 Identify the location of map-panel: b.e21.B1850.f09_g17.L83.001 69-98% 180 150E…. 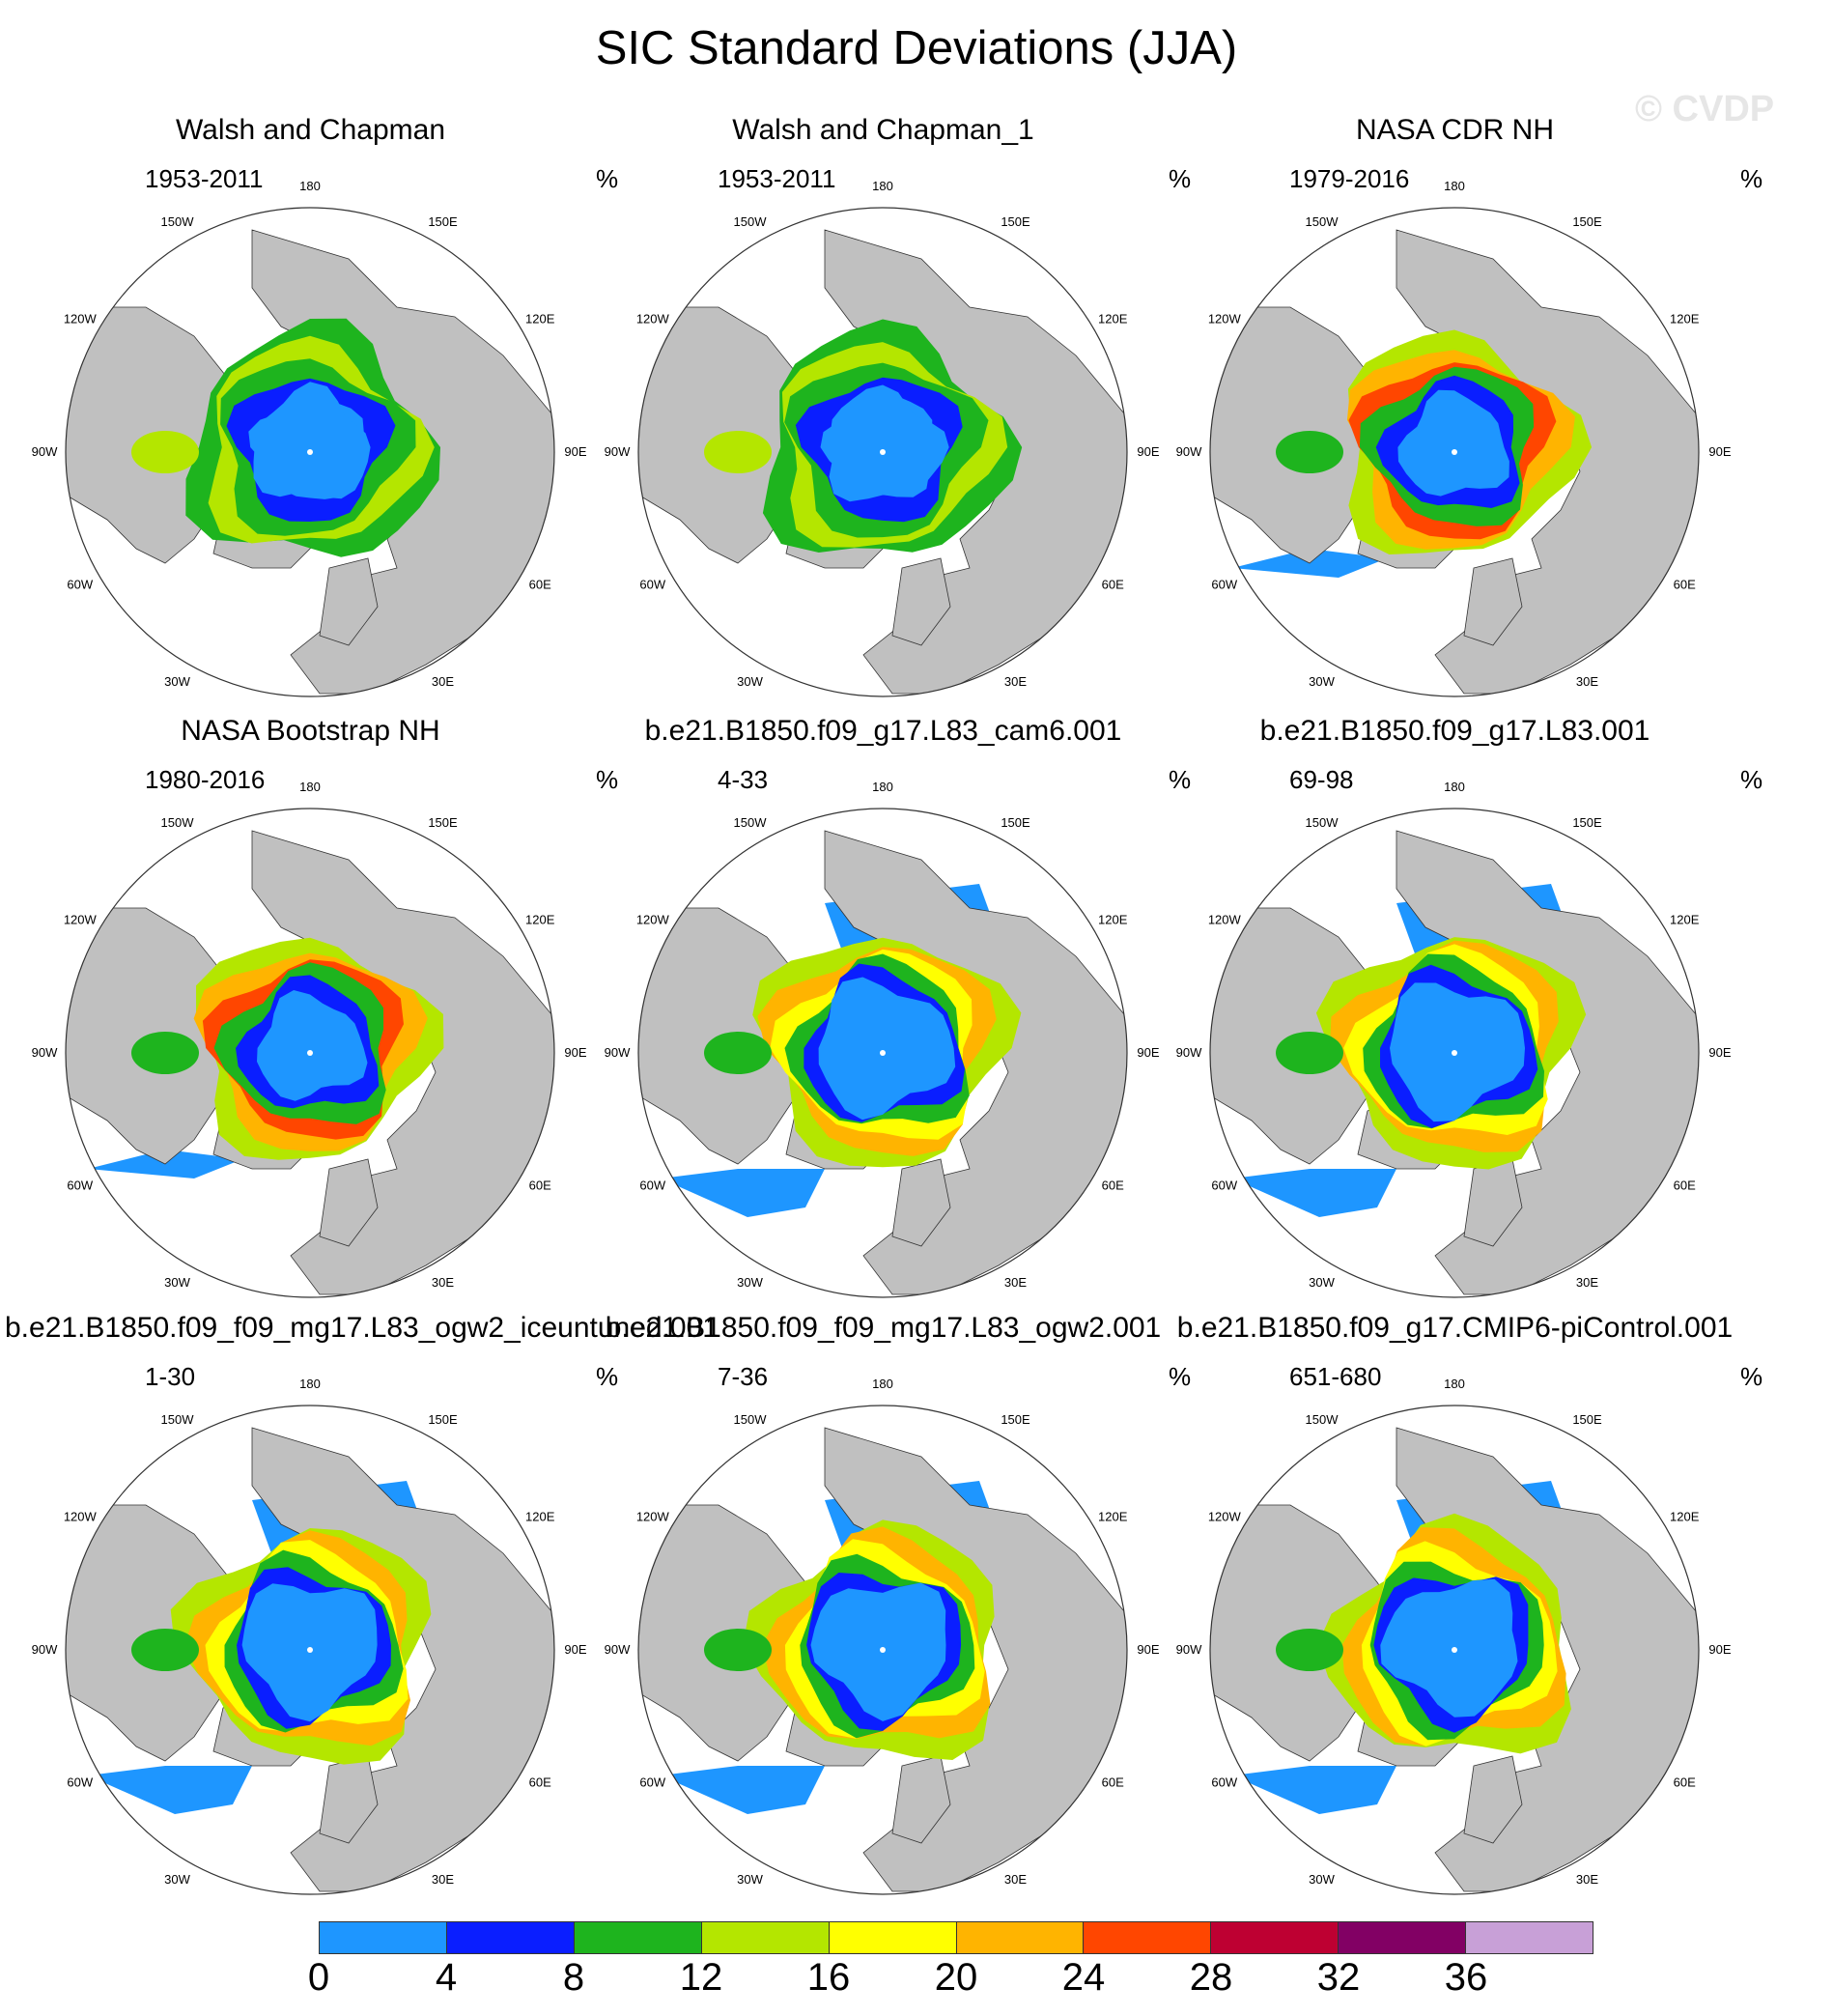
(1455, 1015).